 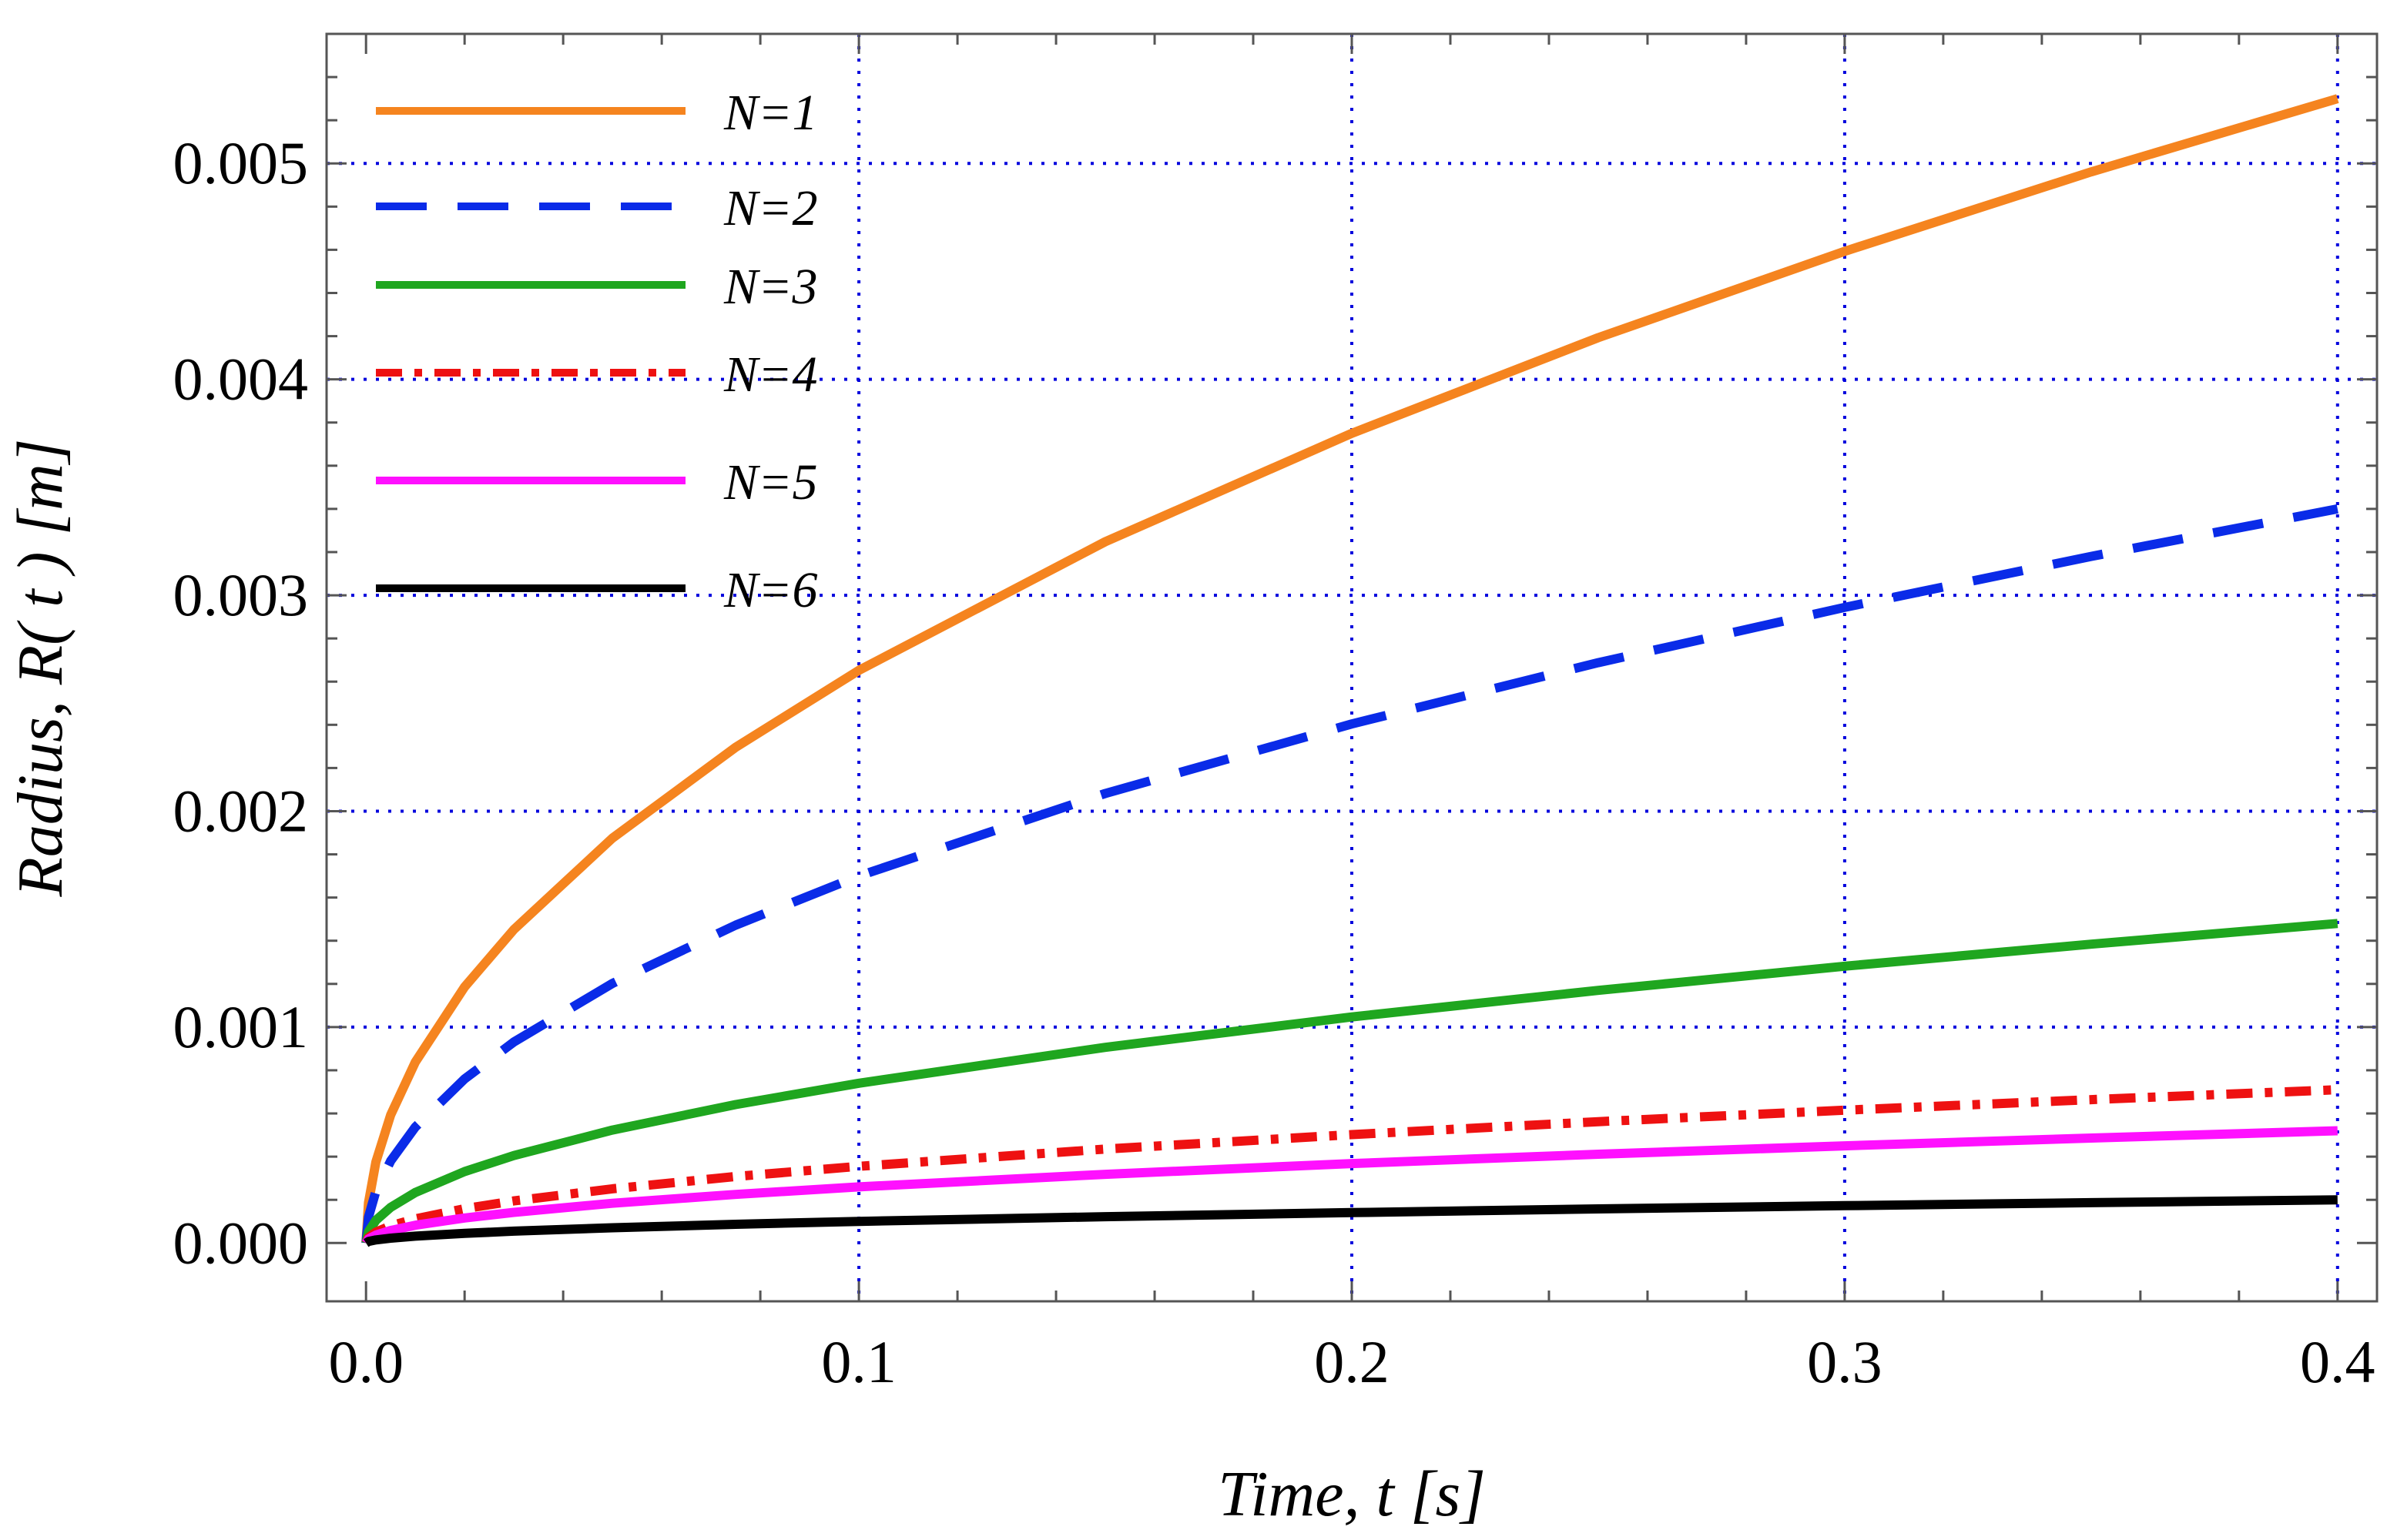 What do you see at coordinates (770, 113) in the screenshot?
I see `legend-label-1: N=1` at bounding box center [770, 113].